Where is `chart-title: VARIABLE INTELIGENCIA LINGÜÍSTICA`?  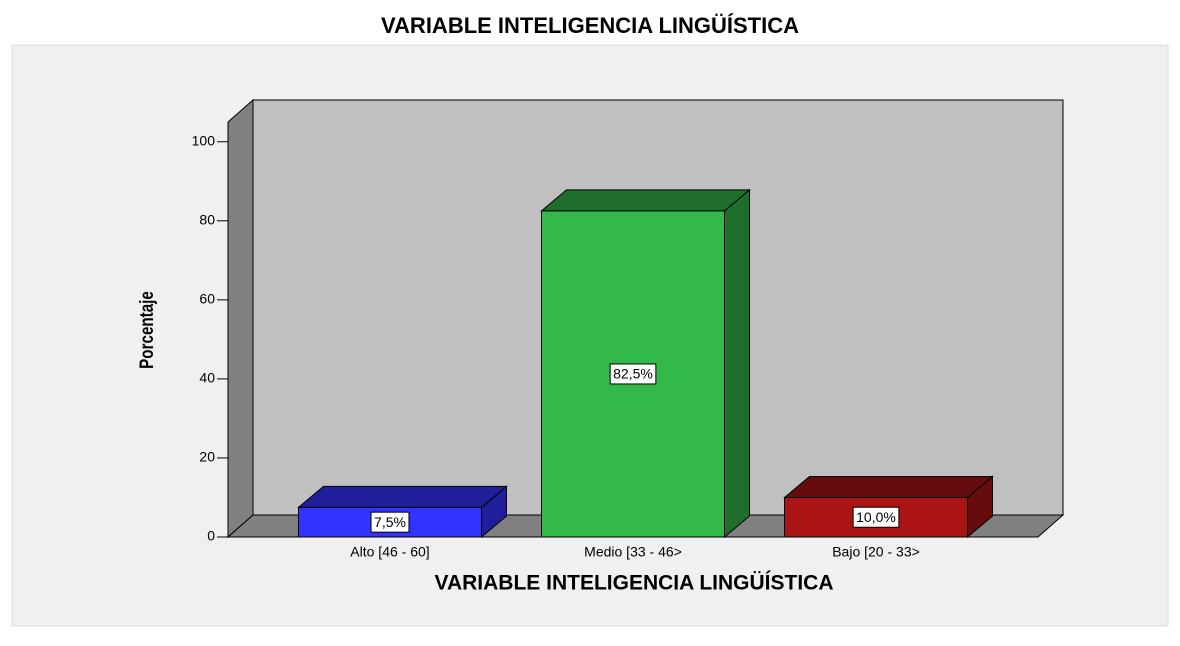 chart-title: VARIABLE INTELIGENCIA LINGÜÍSTICA is located at coordinates (590, 25).